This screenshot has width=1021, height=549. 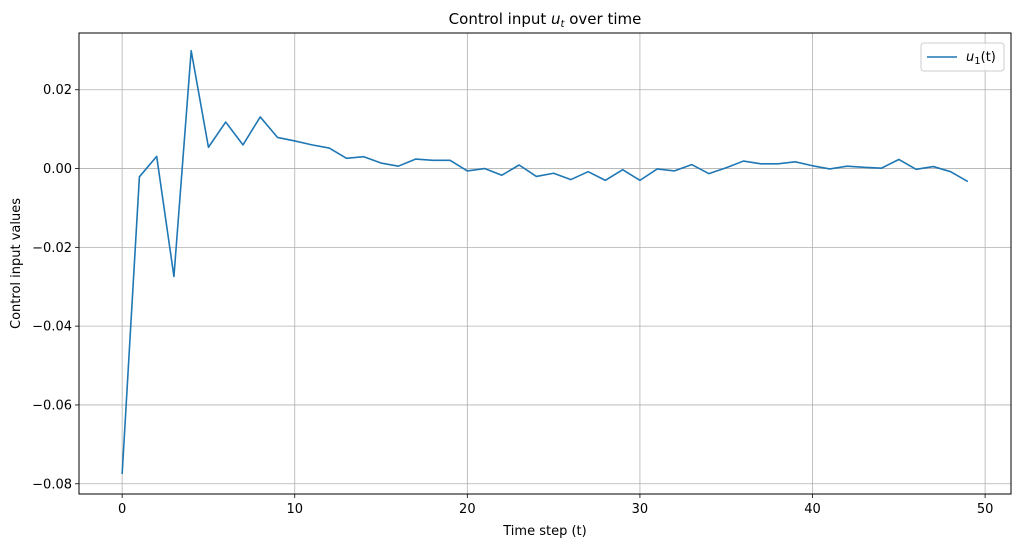 I want to click on chart-title-variable: u, so click(x=556, y=19).